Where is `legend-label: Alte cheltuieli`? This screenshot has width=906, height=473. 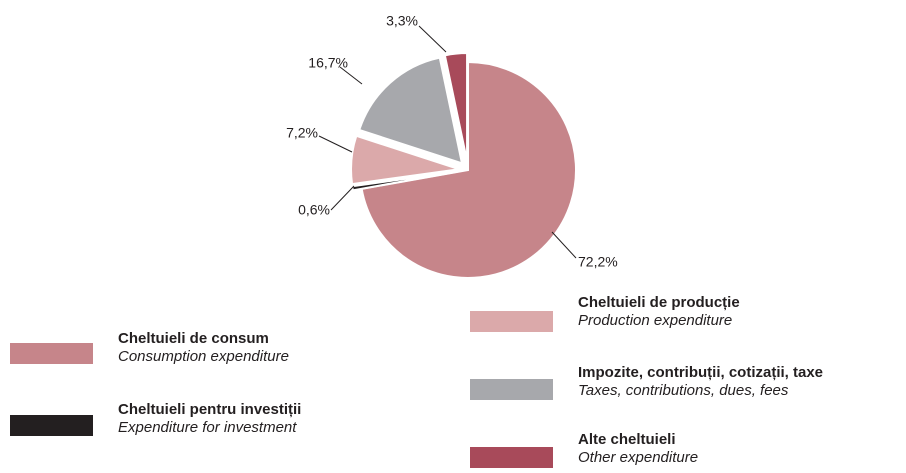
legend-label: Alte cheltuieli is located at coordinates (627, 439).